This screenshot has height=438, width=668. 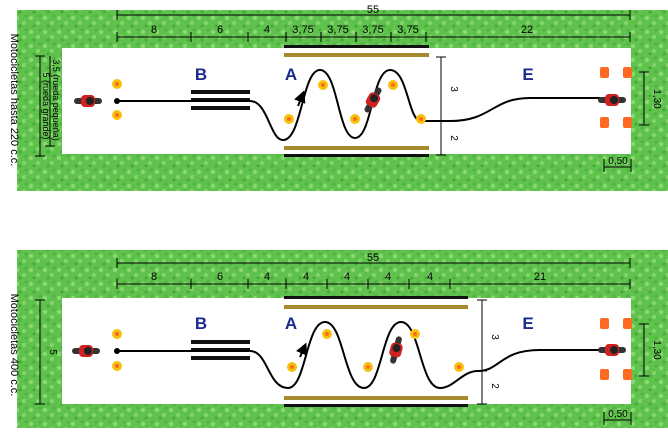 I want to click on top-segment-dimensions: 8 6 4 3,75 3,75 3,75 3,75 22, so click(x=373, y=33).